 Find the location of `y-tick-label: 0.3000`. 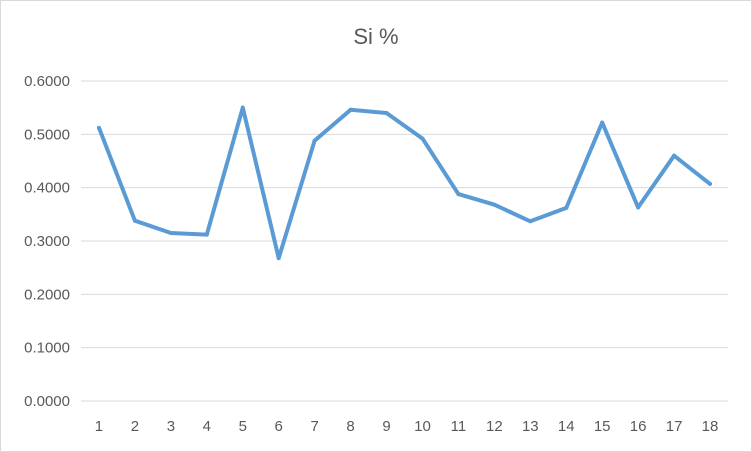

y-tick-label: 0.3000 is located at coordinates (47, 241).